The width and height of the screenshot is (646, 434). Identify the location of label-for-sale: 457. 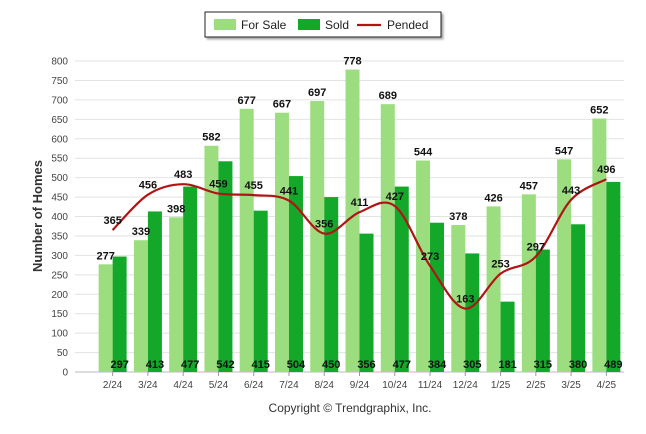
(529, 186).